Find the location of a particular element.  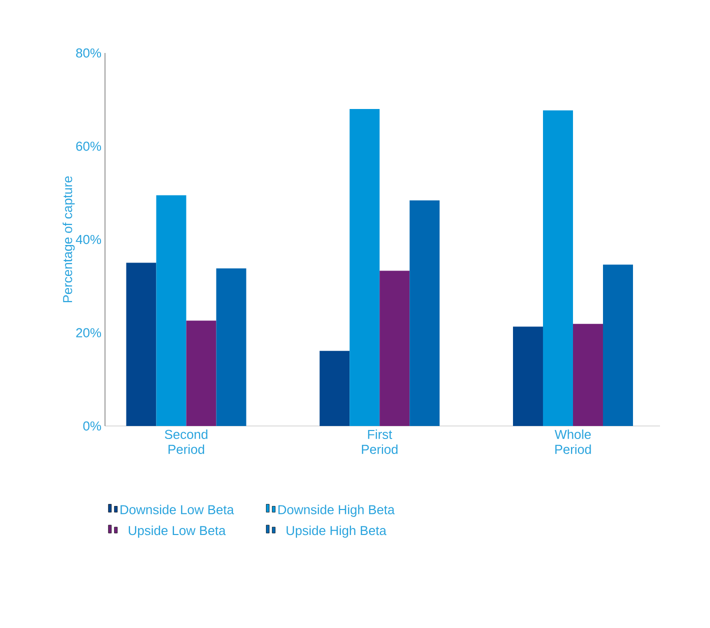

x-tick-label: Second Period is located at coordinates (186, 442).